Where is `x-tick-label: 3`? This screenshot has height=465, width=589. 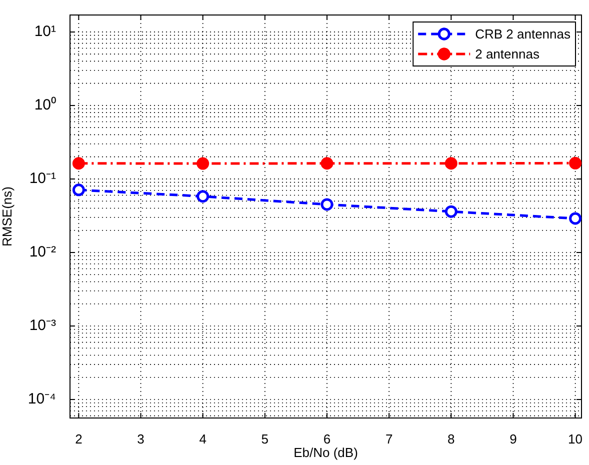
x-tick-label: 3 is located at coordinates (140, 438).